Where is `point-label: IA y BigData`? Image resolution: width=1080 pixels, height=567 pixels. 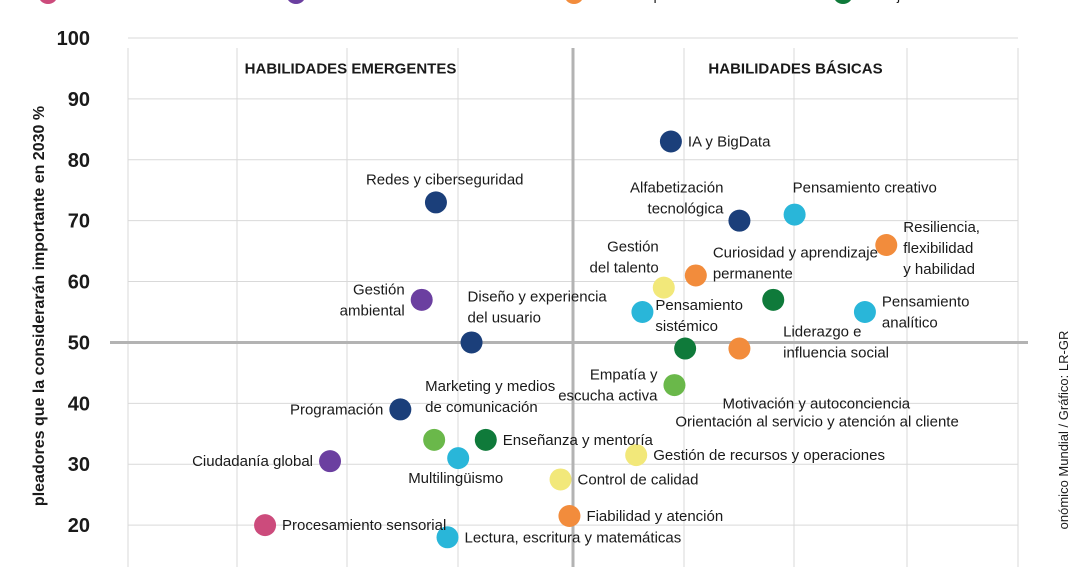
point-label: IA y BigData is located at coordinates (729, 142).